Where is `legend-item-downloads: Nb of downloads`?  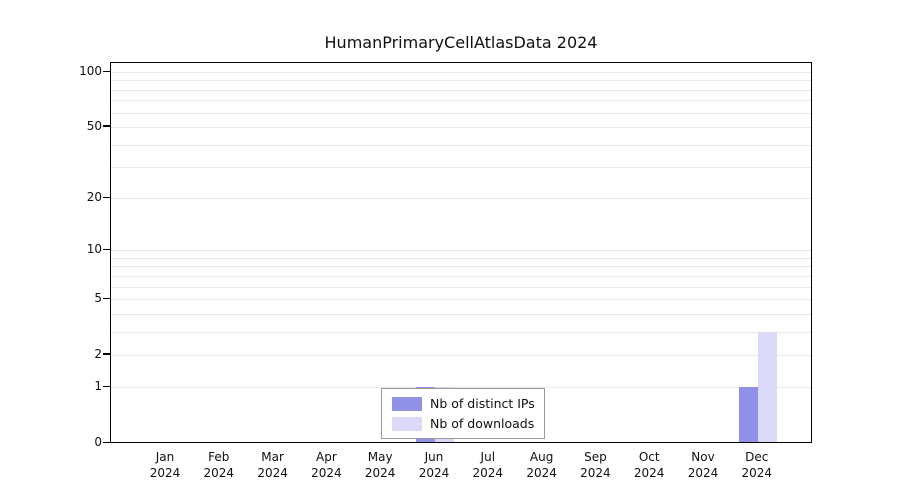 legend-item-downloads: Nb of downloads is located at coordinates (463, 423).